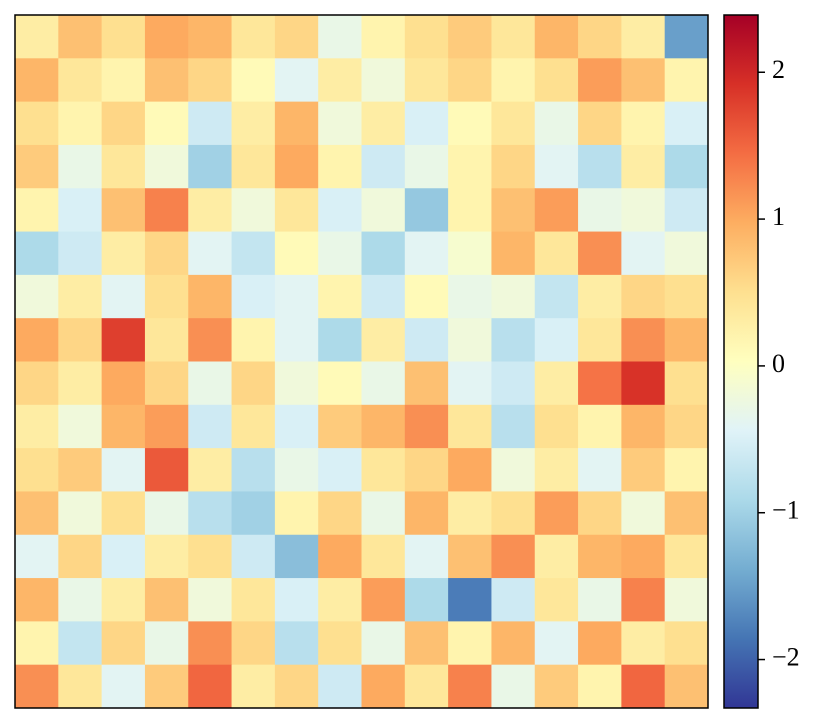 The height and width of the screenshot is (724, 831). I want to click on colorbar-tick-label: −2, so click(786, 657).